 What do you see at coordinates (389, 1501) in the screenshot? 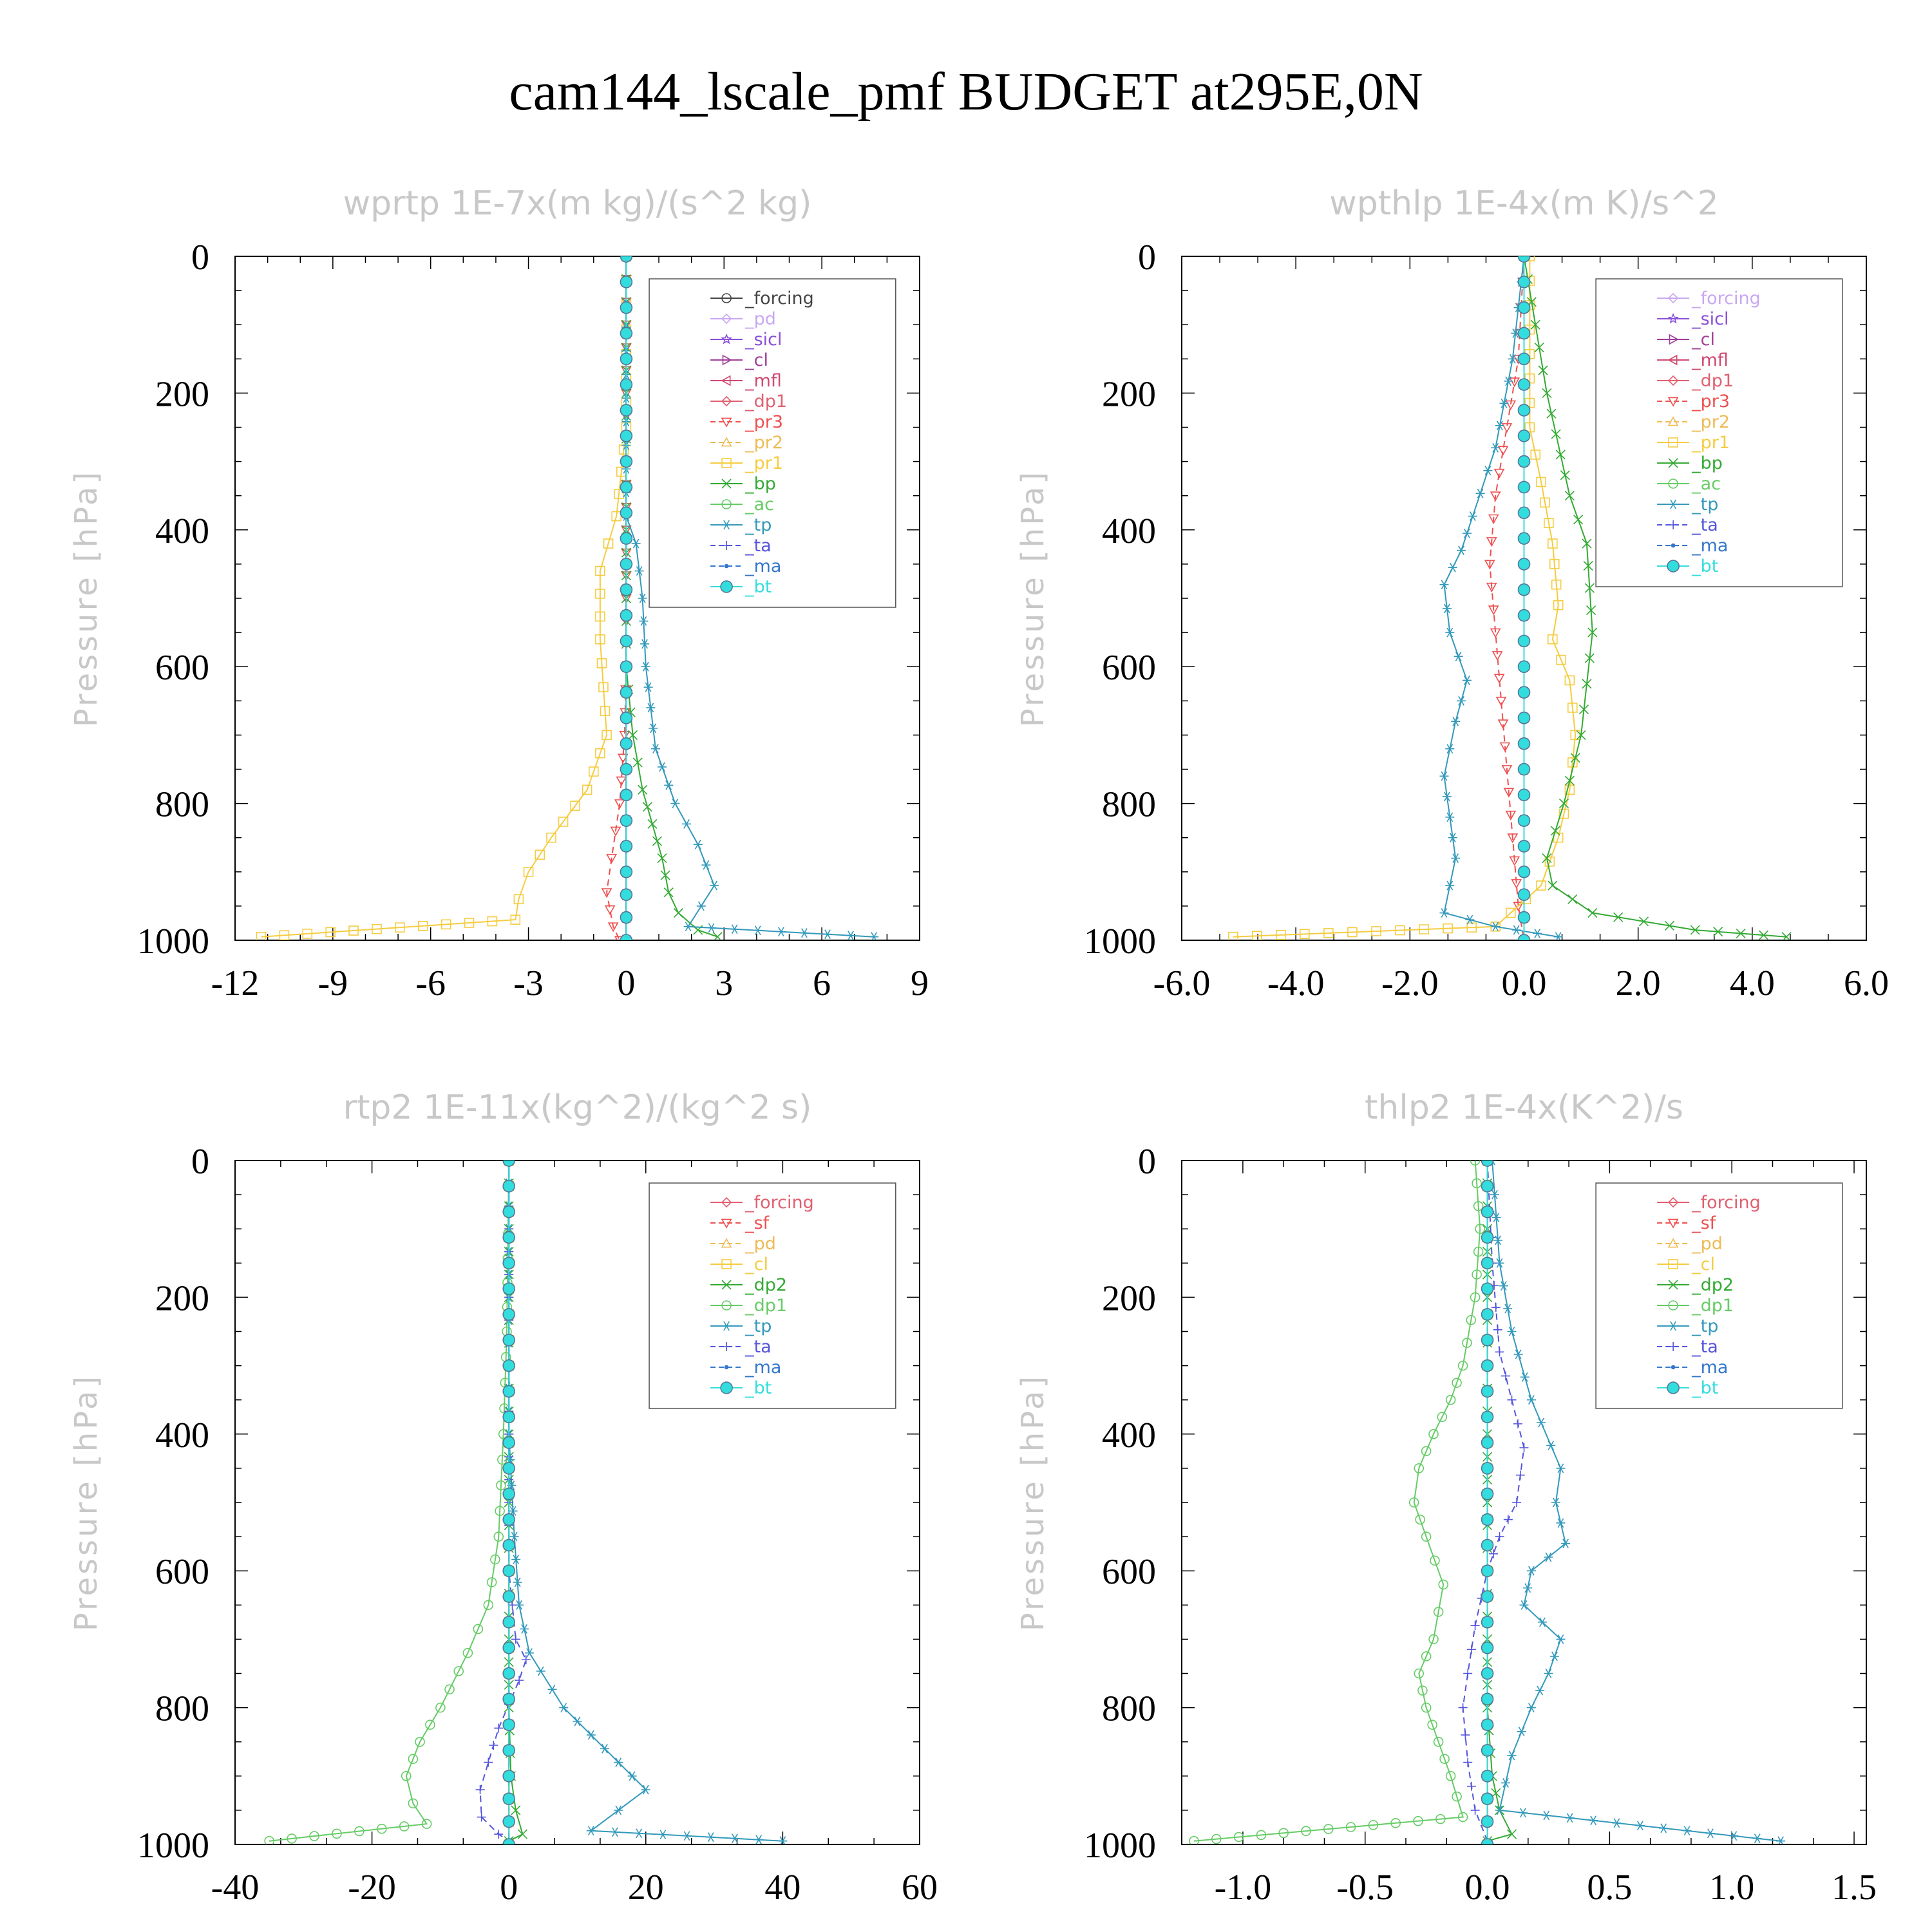
I see `series-line` at bounding box center [389, 1501].